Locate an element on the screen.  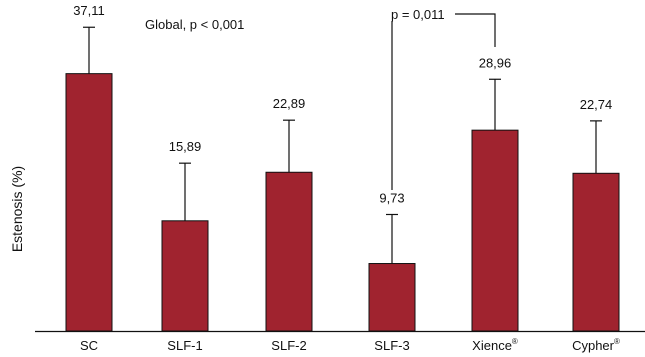
category-label-slf-2: SLF-2 is located at coordinates (288, 345).